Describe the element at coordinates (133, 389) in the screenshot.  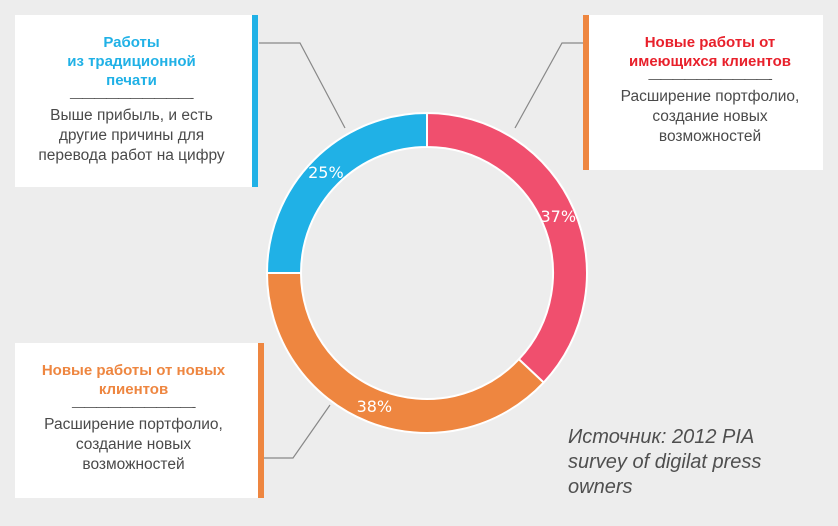
I see `callout-title-line: клиентов` at that location.